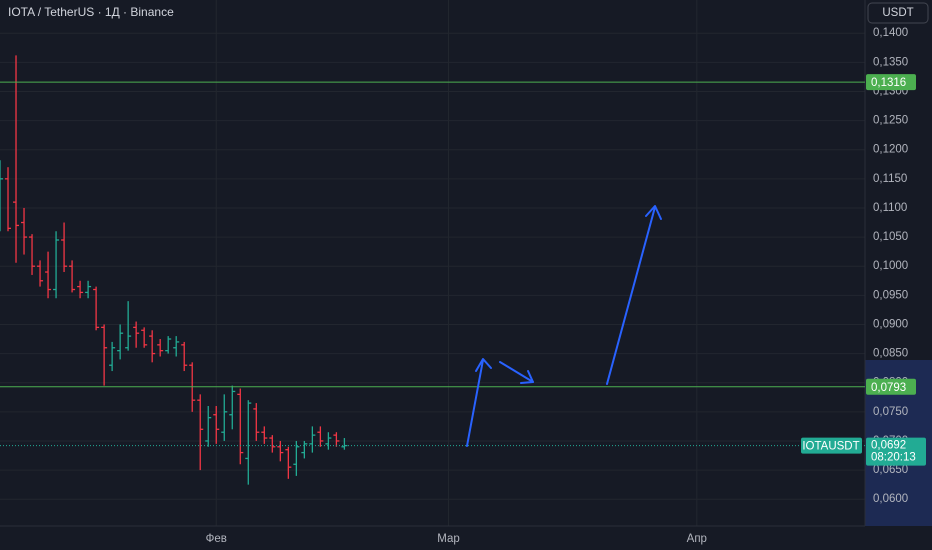  What do you see at coordinates (890, 470) in the screenshot?
I see `y-tick-label: 0,0650` at bounding box center [890, 470].